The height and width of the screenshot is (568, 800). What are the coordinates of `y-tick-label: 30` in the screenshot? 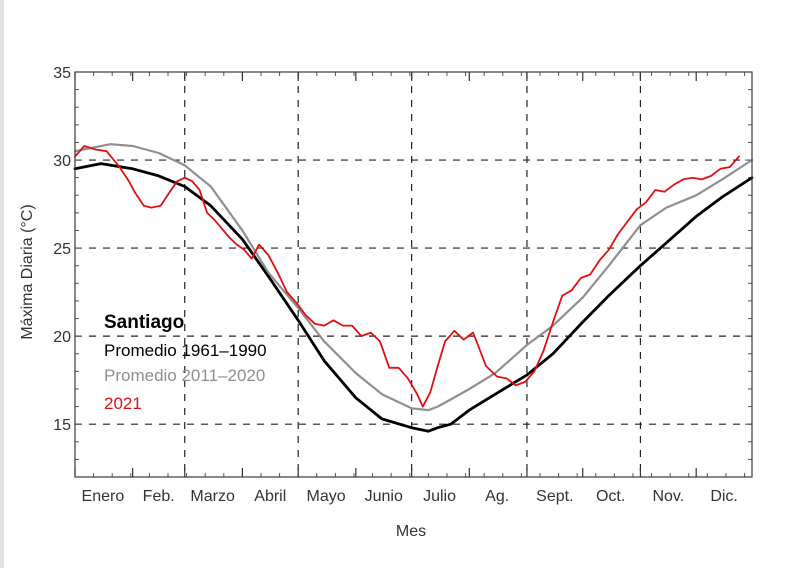 It's located at (62, 161).